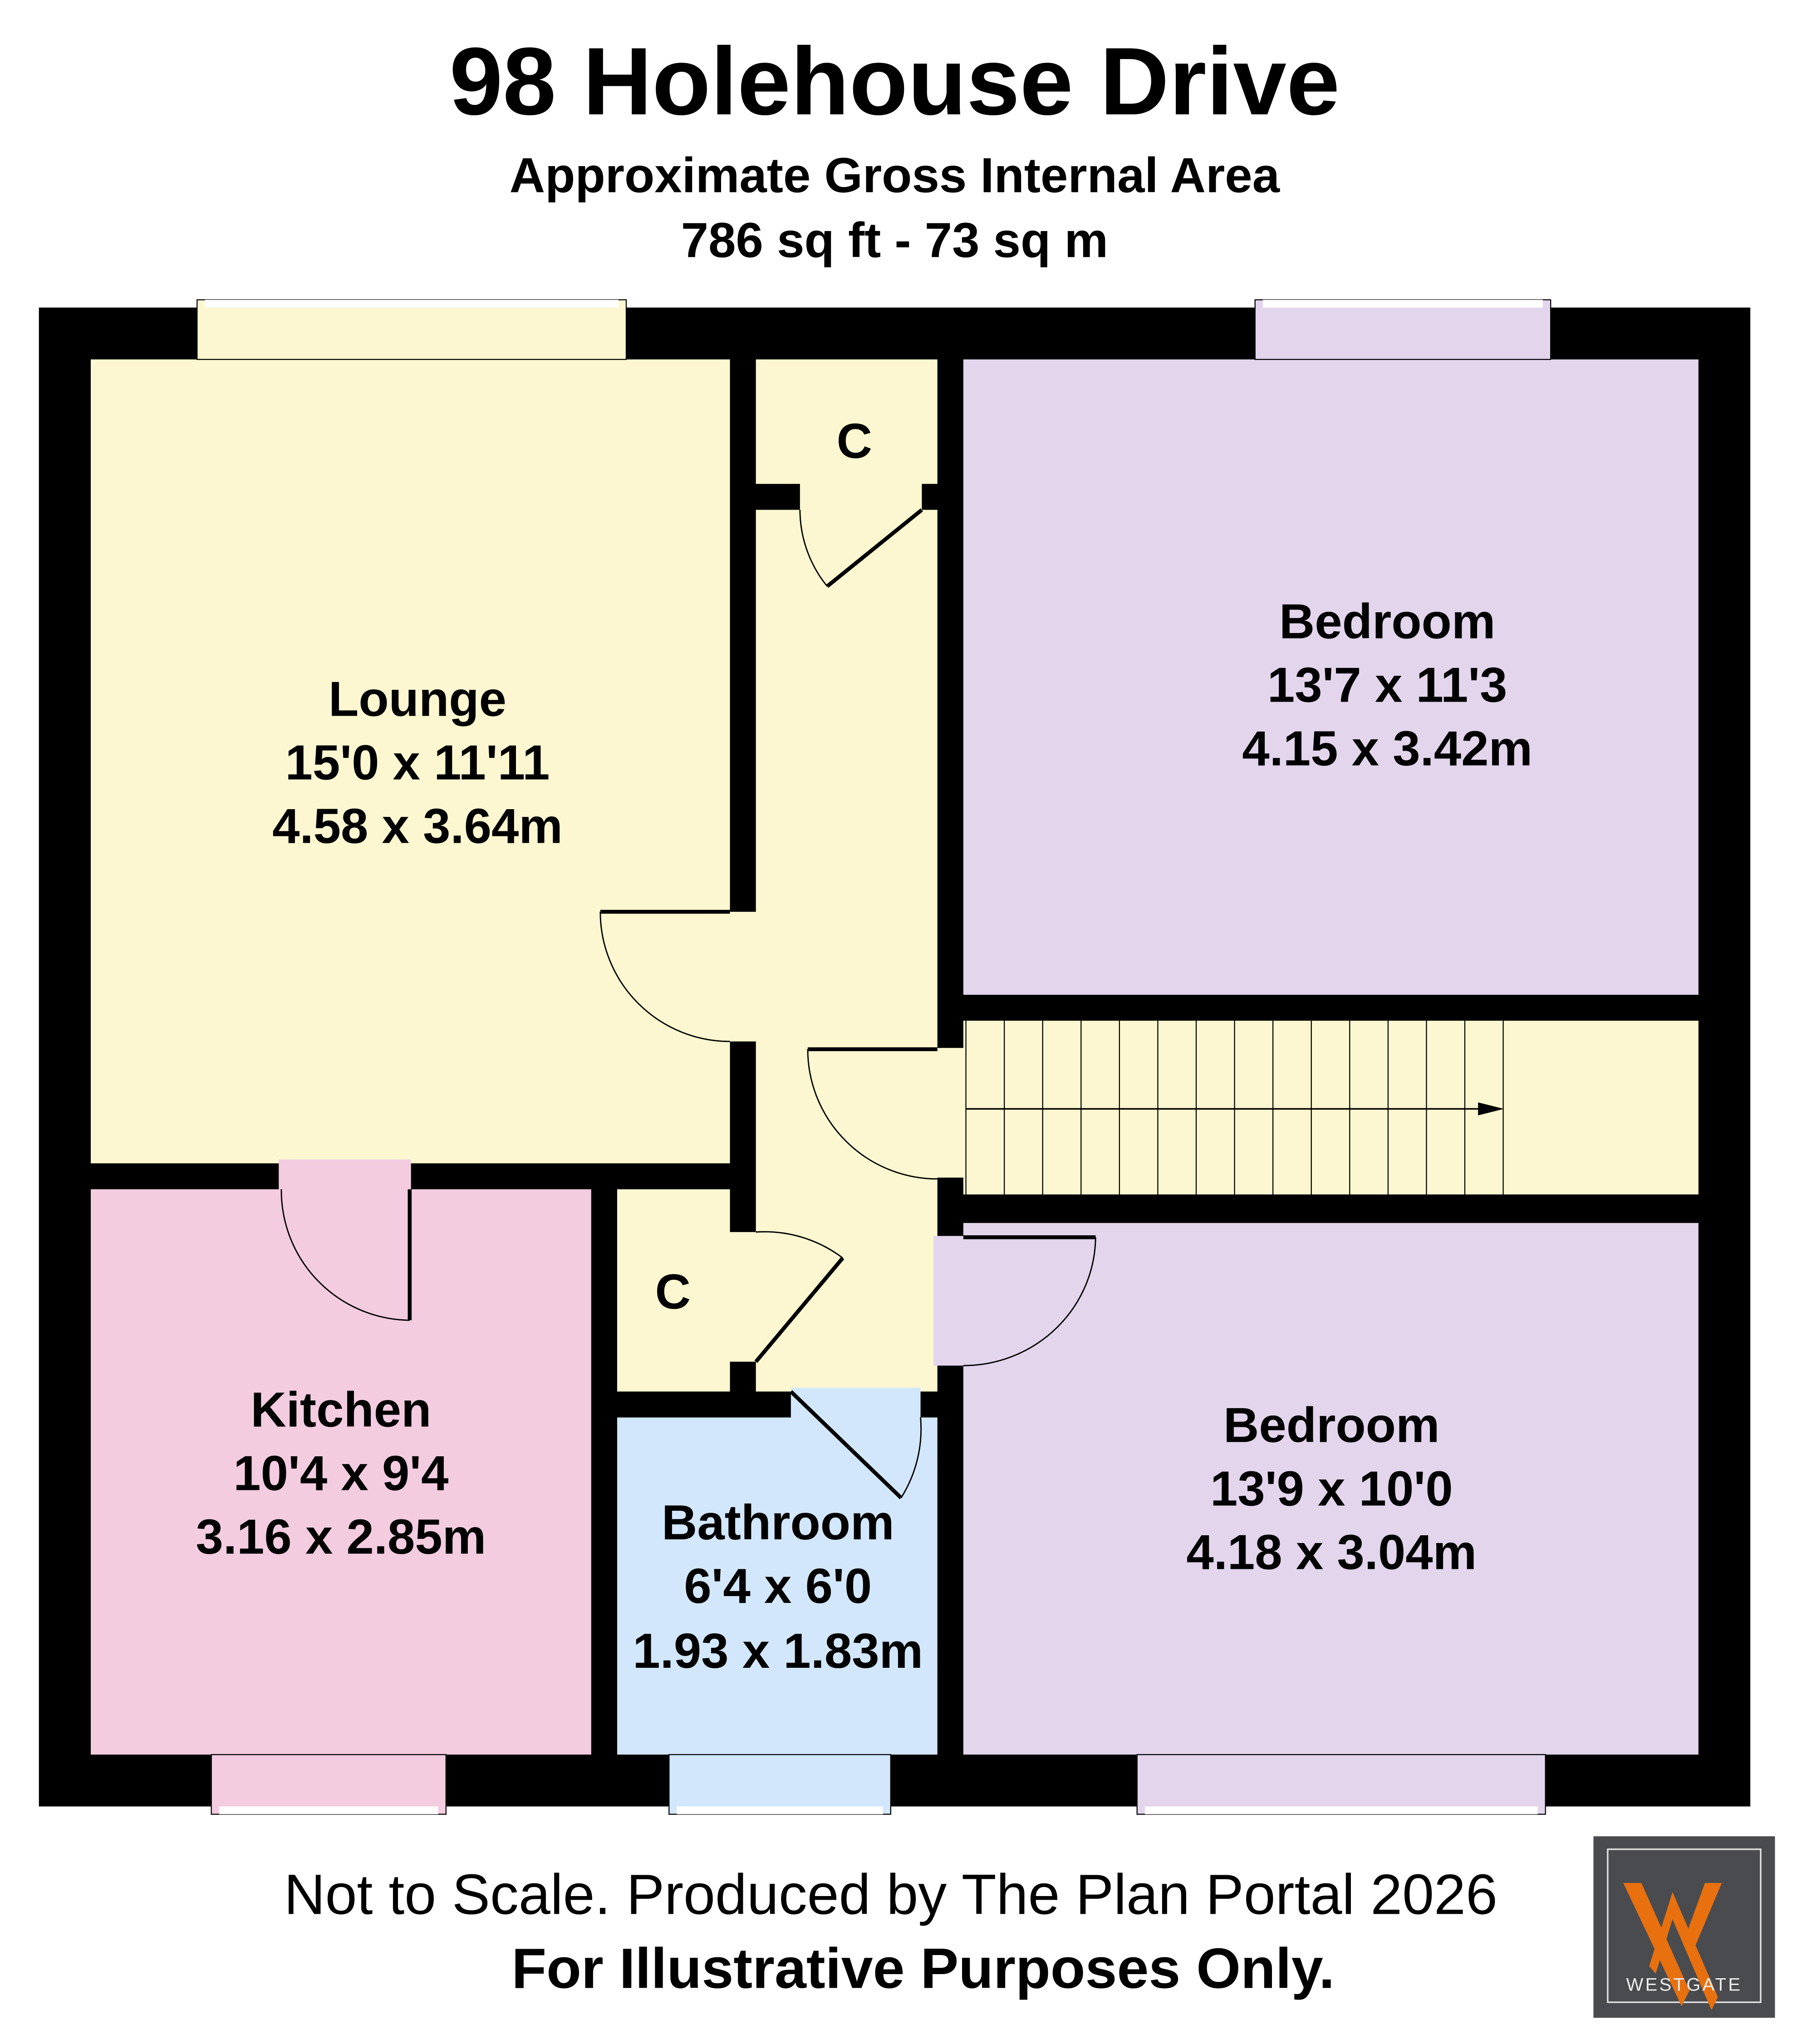 The height and width of the screenshot is (2044, 1797). What do you see at coordinates (411, 329) in the screenshot?
I see `window-lounge` at bounding box center [411, 329].